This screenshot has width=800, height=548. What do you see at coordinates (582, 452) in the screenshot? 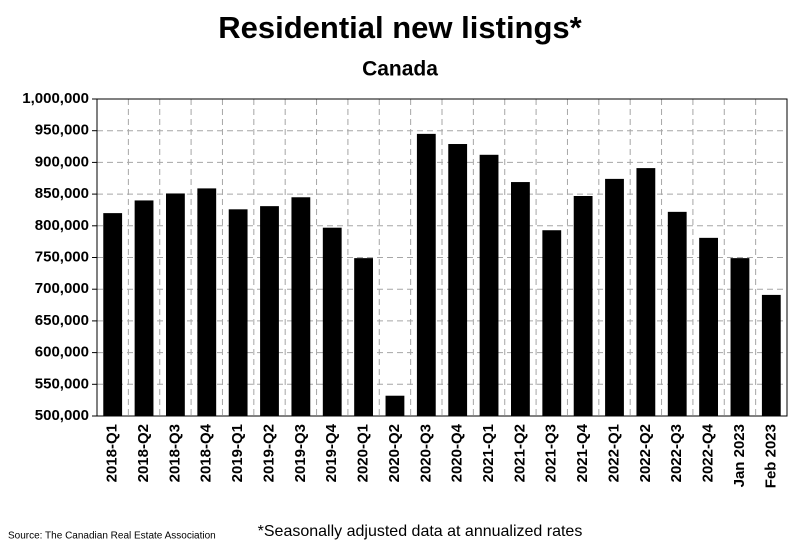
I see `x-tick-label: 2021-Q4` at bounding box center [582, 452].